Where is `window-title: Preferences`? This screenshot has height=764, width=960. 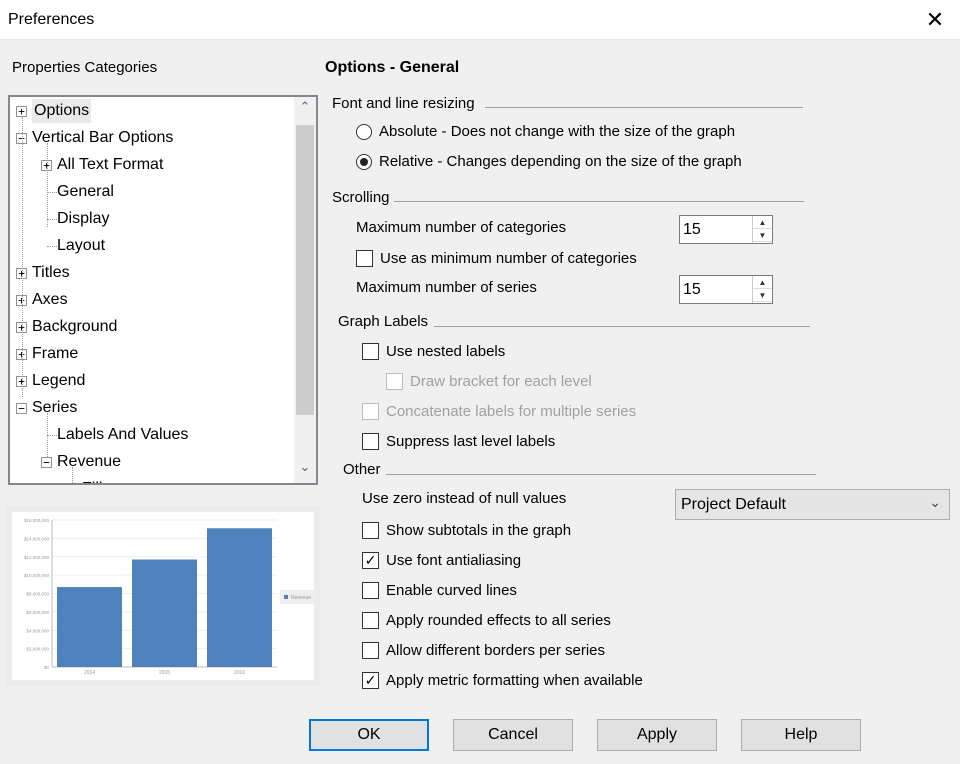 window-title: Preferences is located at coordinates (51, 19).